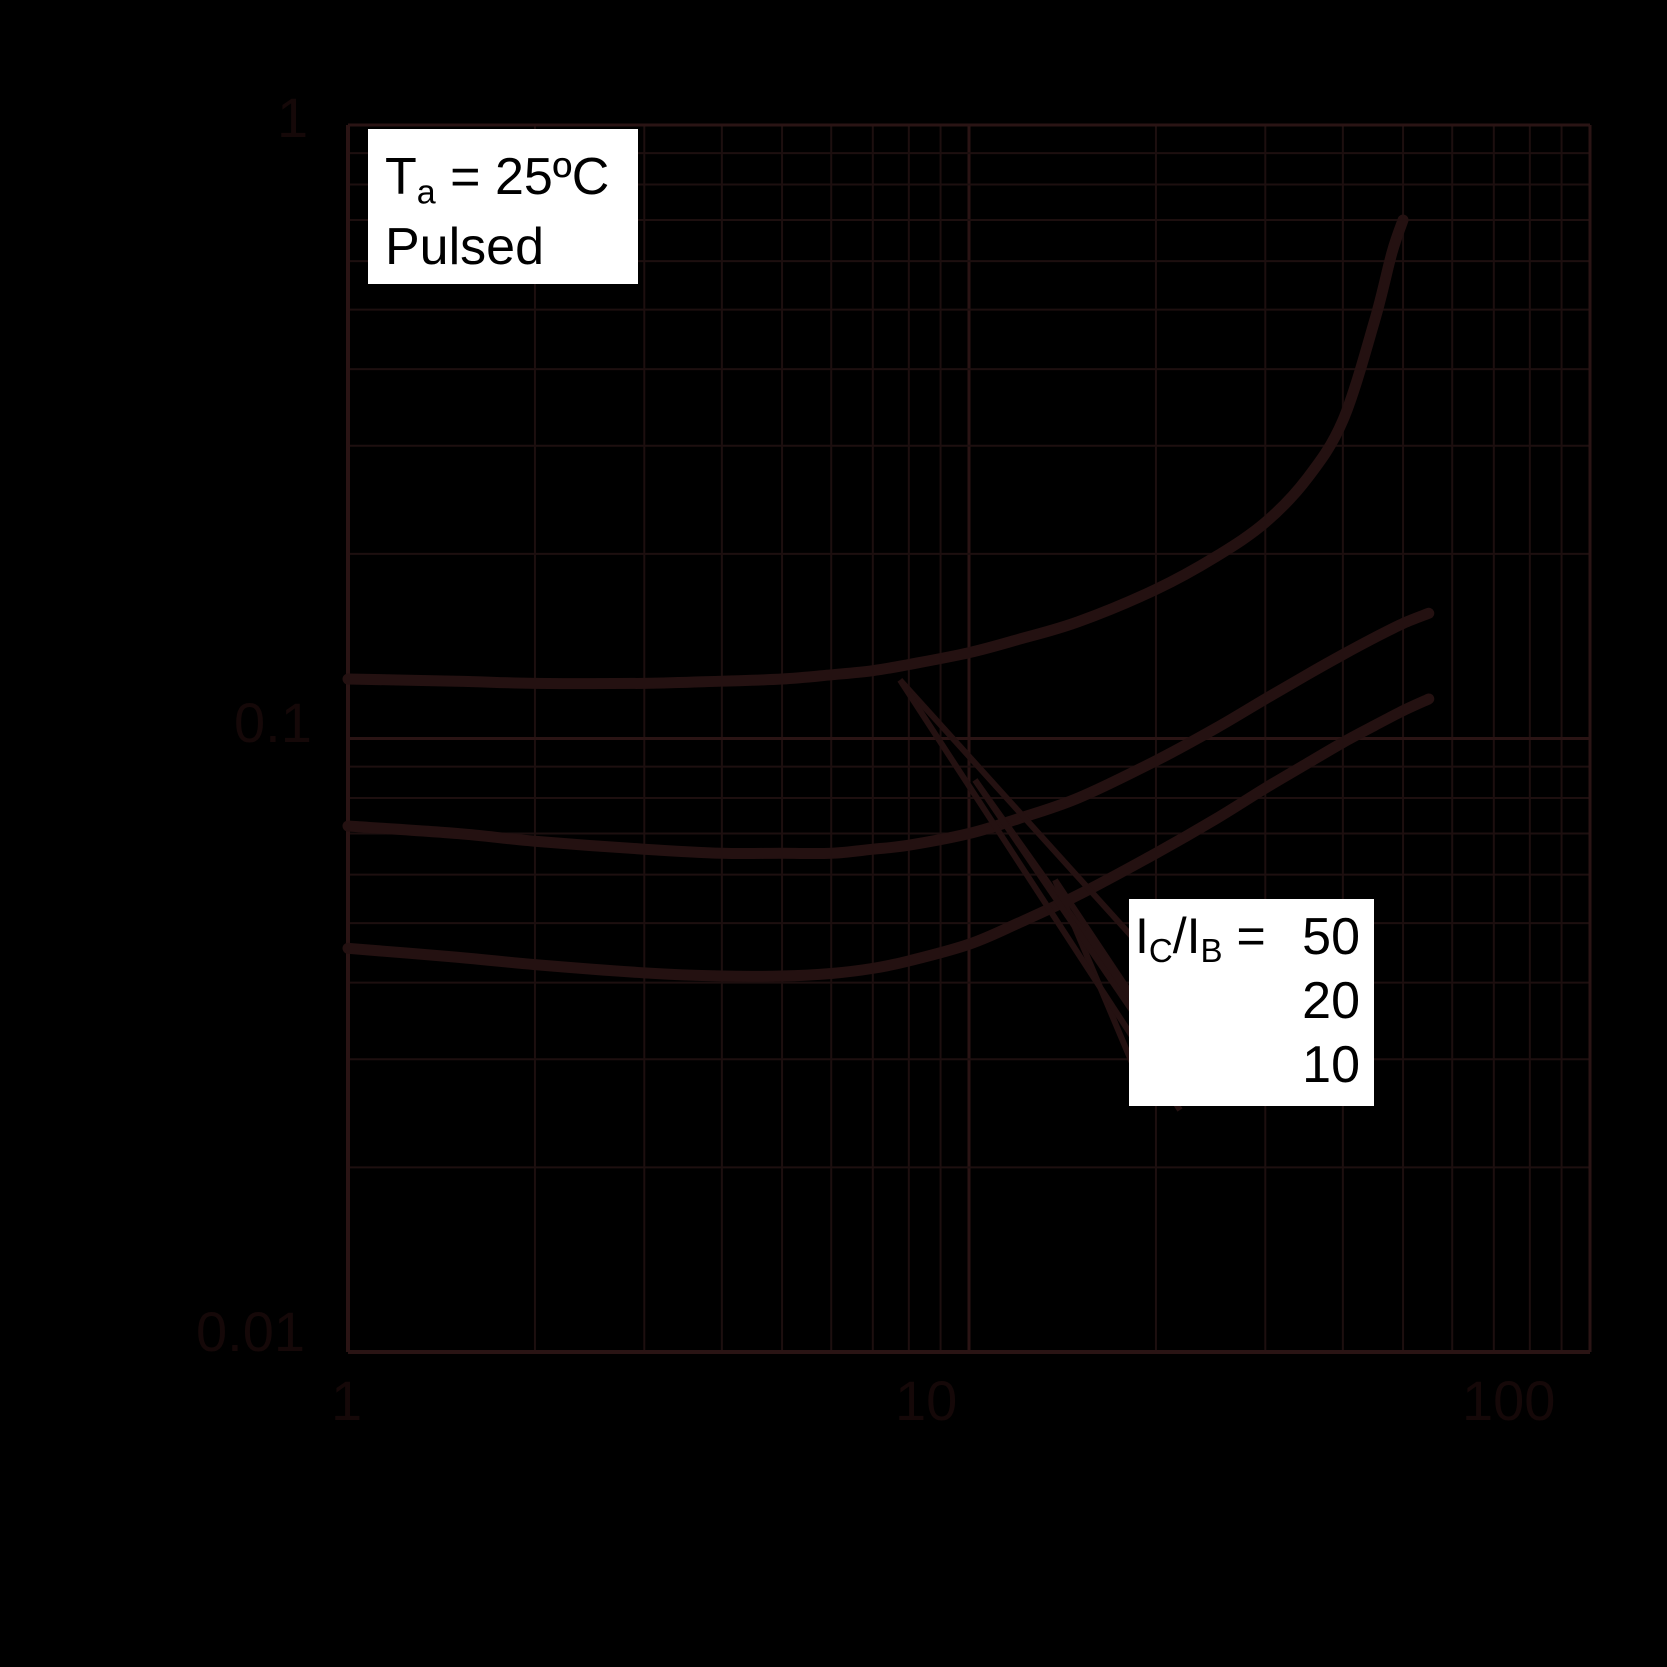  What do you see at coordinates (1142, 936) in the screenshot?
I see `ic-symbol: I` at bounding box center [1142, 936].